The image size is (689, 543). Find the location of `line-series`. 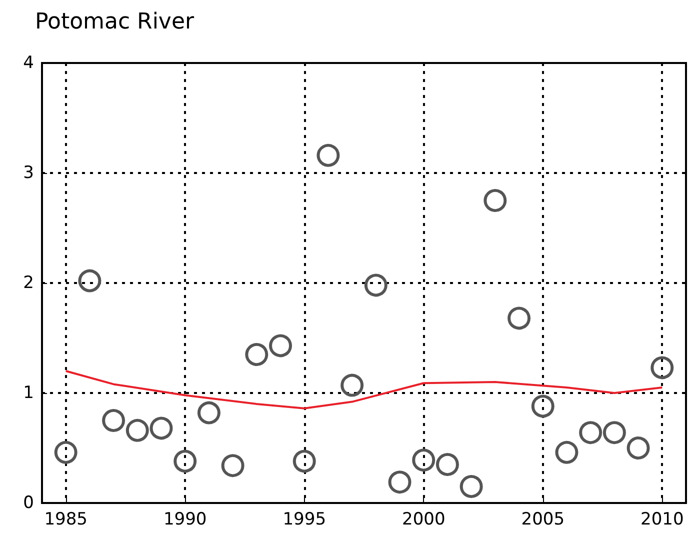

line-series is located at coordinates (364, 390).